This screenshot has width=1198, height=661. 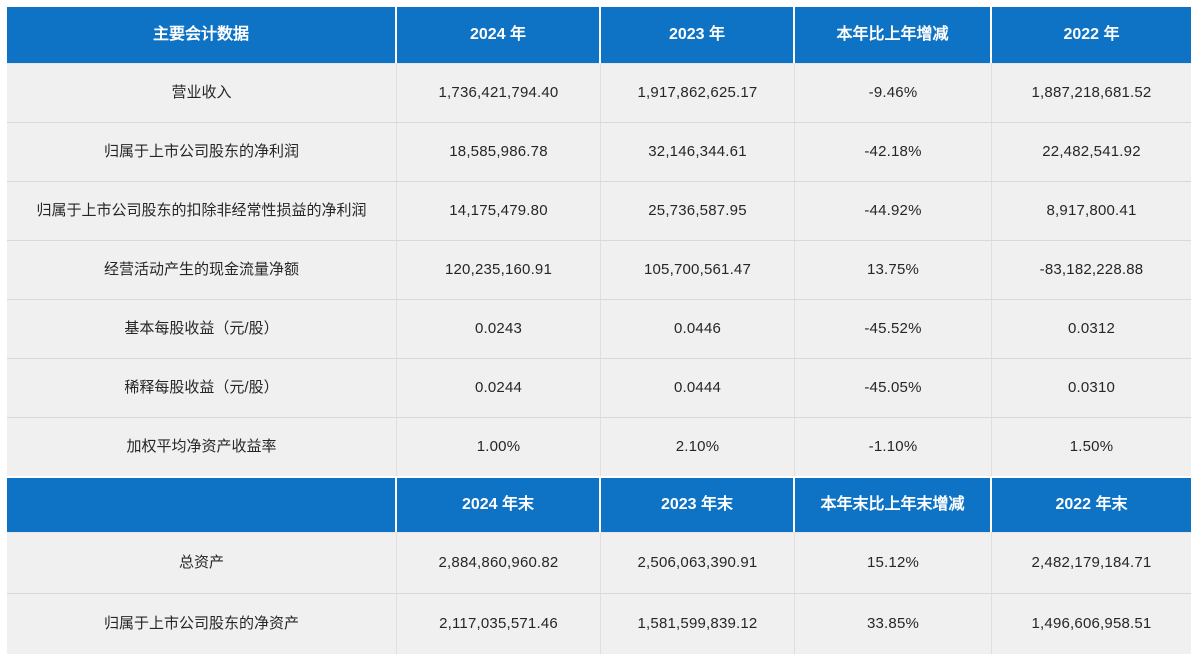 I want to click on value-2023: 105,700,561.47, so click(x=698, y=270).